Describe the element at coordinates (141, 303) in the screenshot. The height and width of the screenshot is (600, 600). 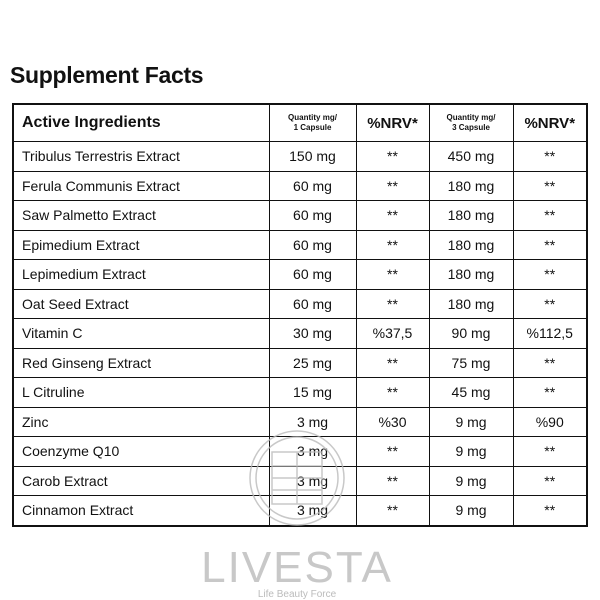
I see `ingredient: Oat Seed Extract` at that location.